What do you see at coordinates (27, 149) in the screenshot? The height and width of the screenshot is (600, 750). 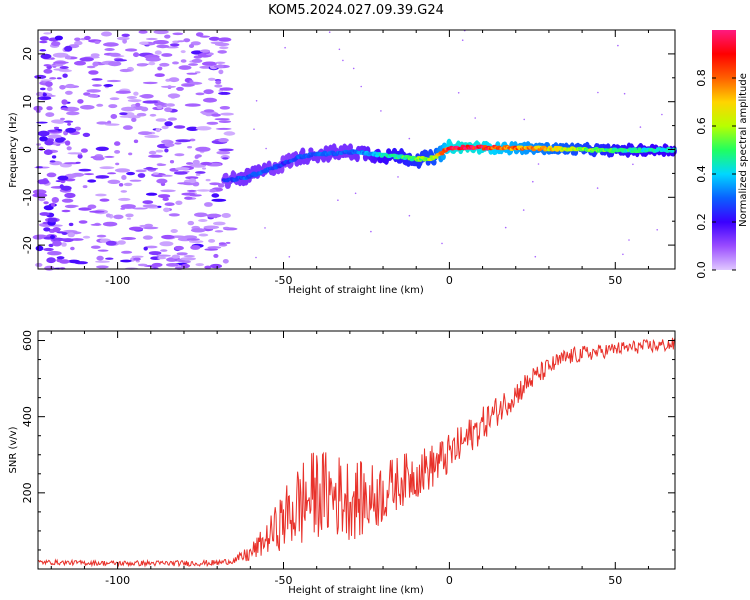 I see `y-tick-label: 0` at bounding box center [27, 149].